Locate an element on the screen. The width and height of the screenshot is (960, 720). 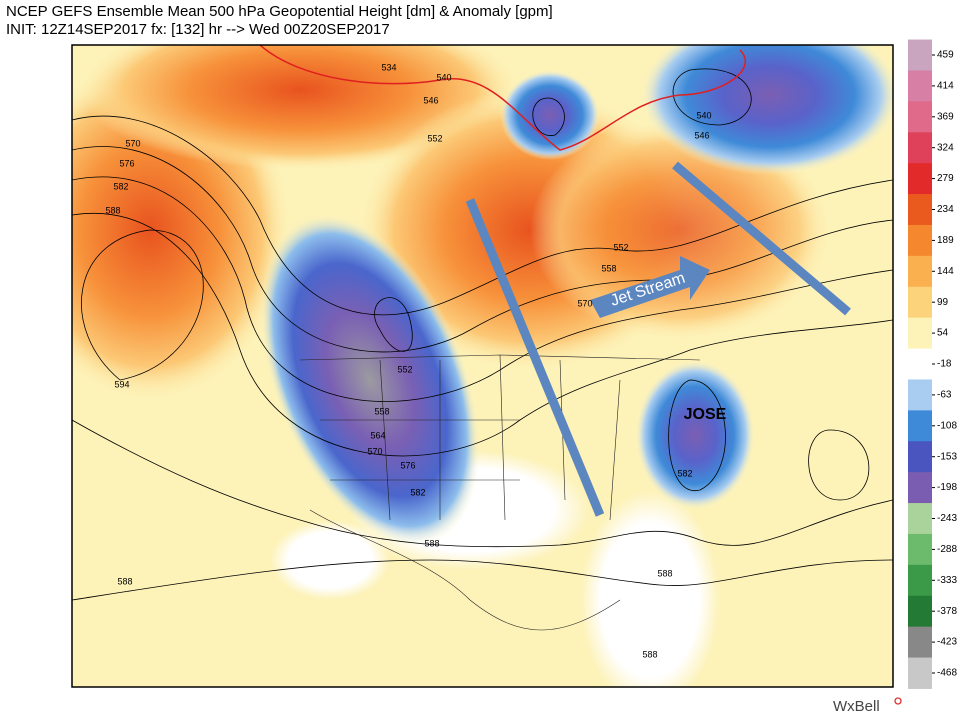
colorbar-label: 324 is located at coordinates (945, 147).